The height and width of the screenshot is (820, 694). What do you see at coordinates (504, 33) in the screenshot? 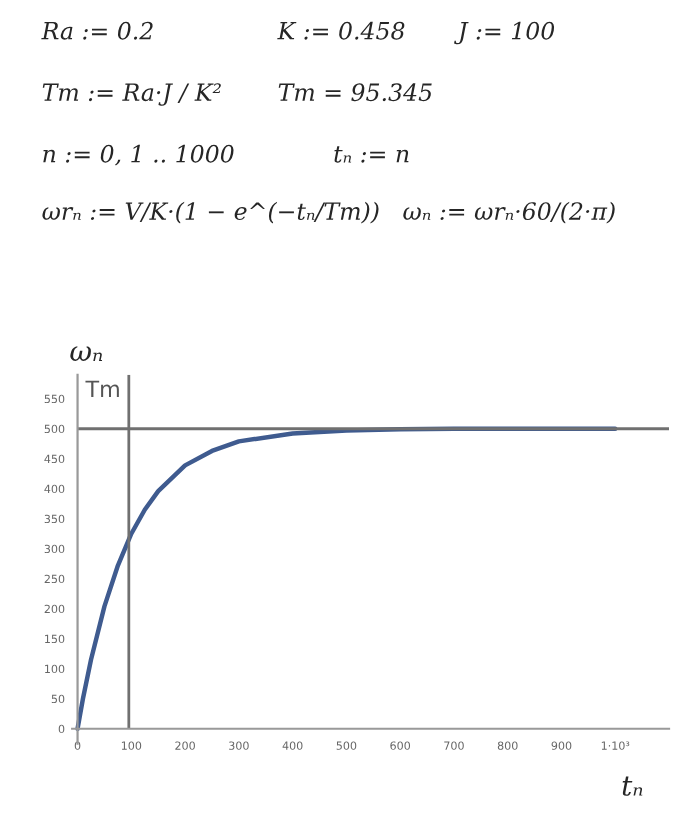
I see `text: J := 100` at bounding box center [504, 33].